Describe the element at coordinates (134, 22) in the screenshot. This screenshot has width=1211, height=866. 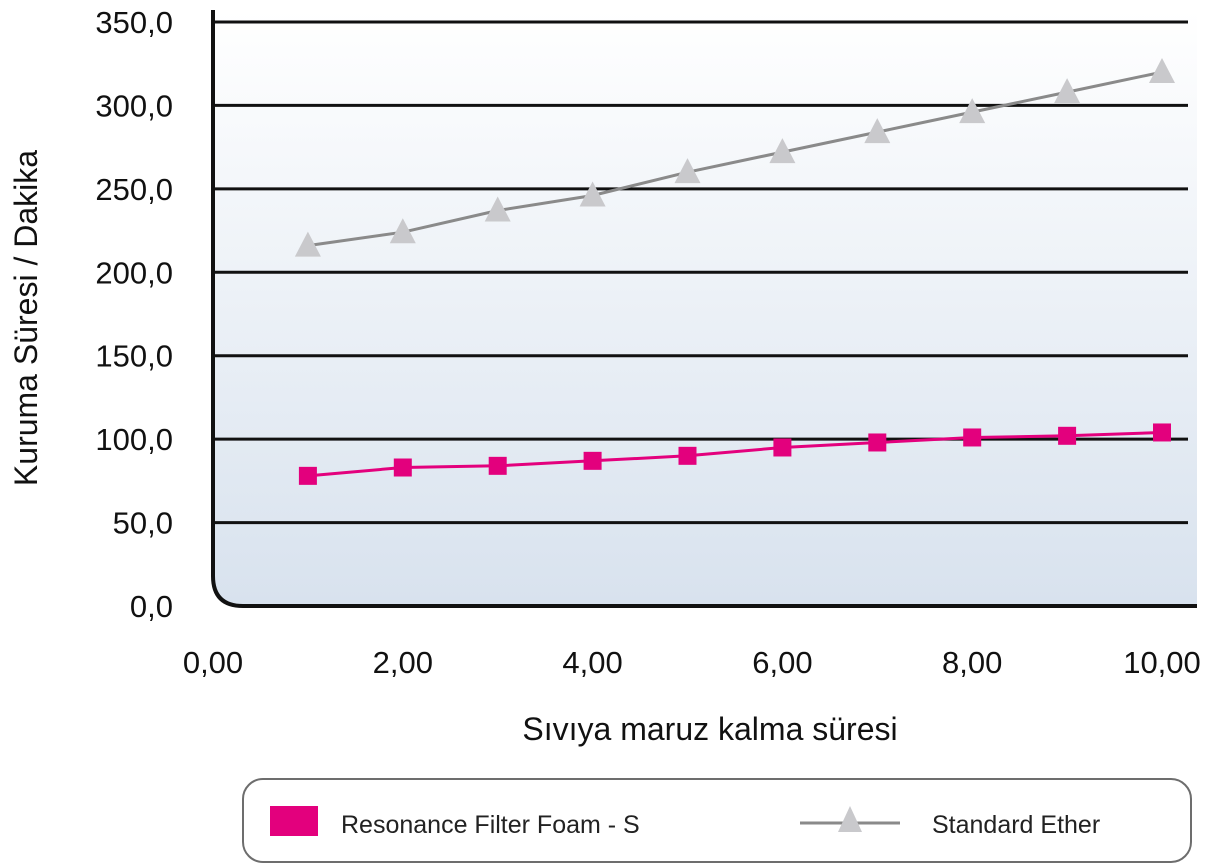
I see `y-tick-label: 350,0` at that location.